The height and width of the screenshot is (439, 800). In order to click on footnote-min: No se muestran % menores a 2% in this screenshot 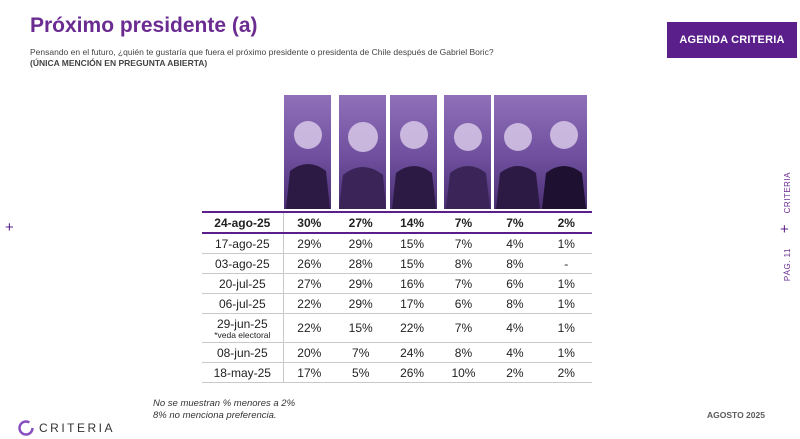, I will do `click(224, 403)`.